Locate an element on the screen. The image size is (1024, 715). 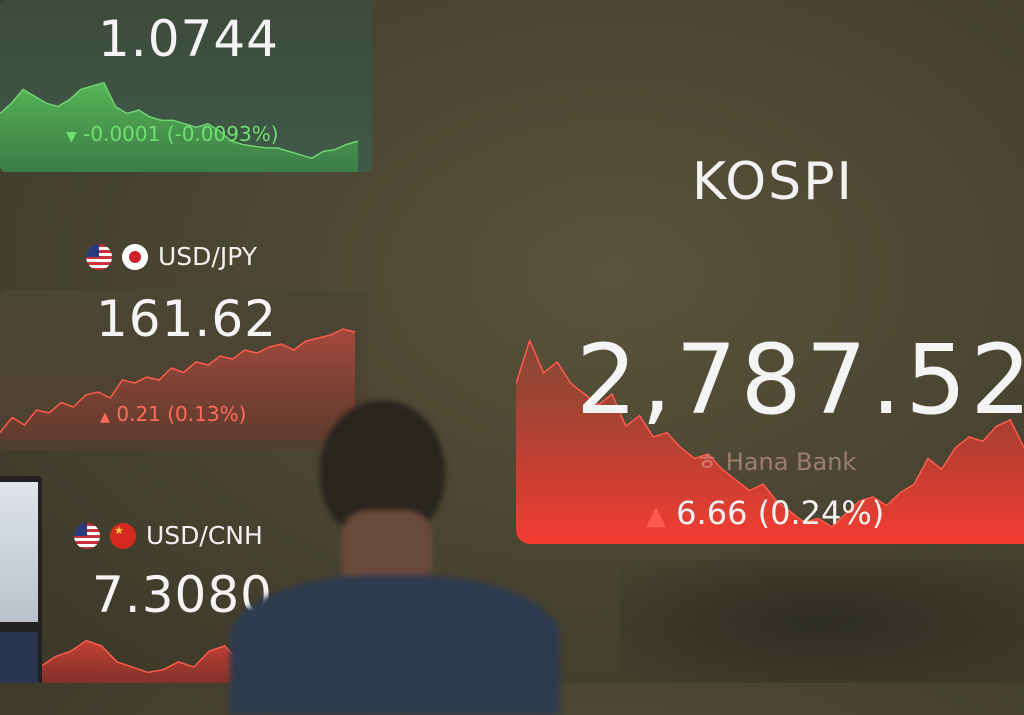
usd-jpy-price: 161.62 is located at coordinates (186, 319).